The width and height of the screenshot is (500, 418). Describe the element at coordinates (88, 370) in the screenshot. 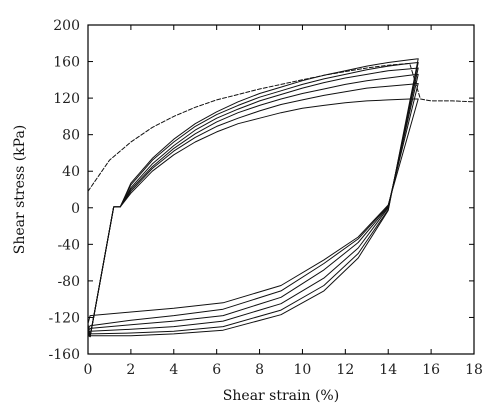

I see `x-tick-label: 0` at that location.